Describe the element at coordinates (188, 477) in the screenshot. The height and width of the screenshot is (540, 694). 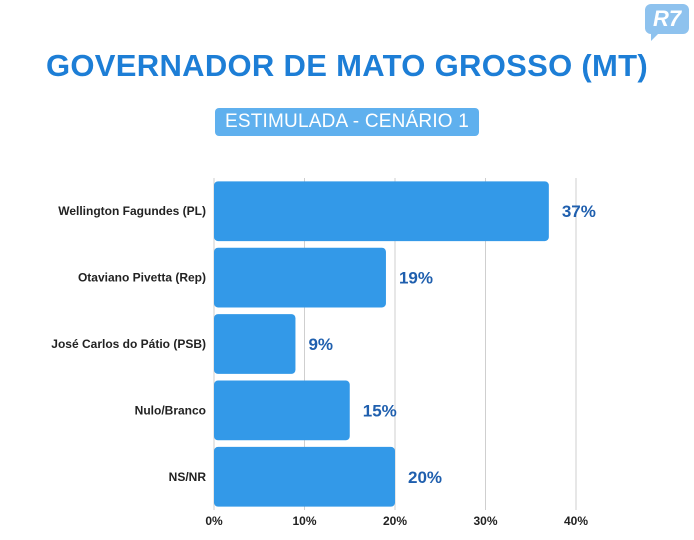
I see `category-label: NS/NR` at that location.